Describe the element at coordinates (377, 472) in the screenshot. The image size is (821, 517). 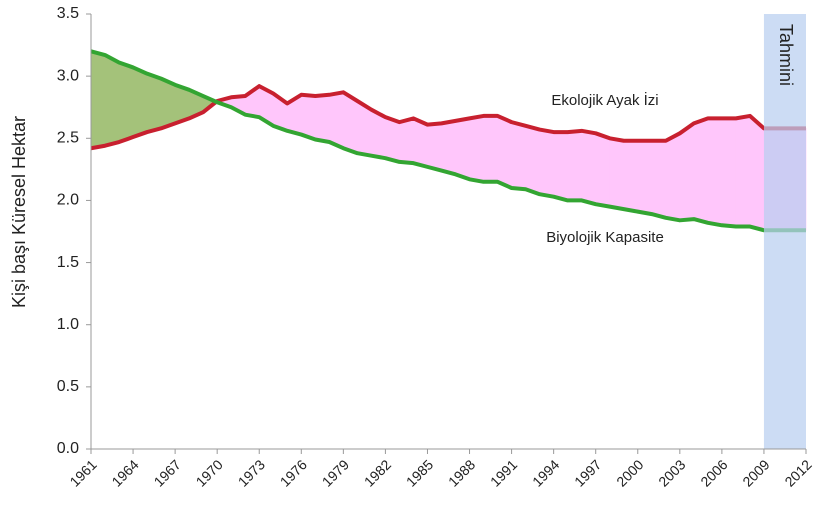
I see `x-tick-label: 1982` at that location.